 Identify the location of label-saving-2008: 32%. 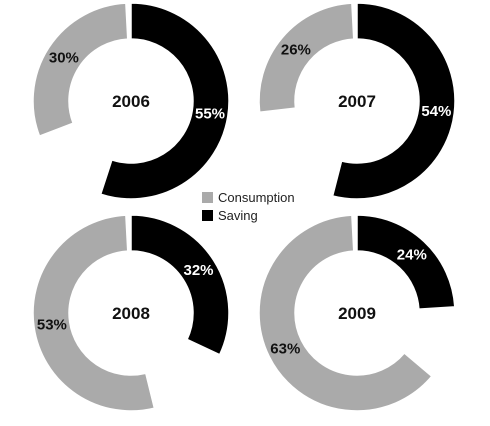
(198, 270).